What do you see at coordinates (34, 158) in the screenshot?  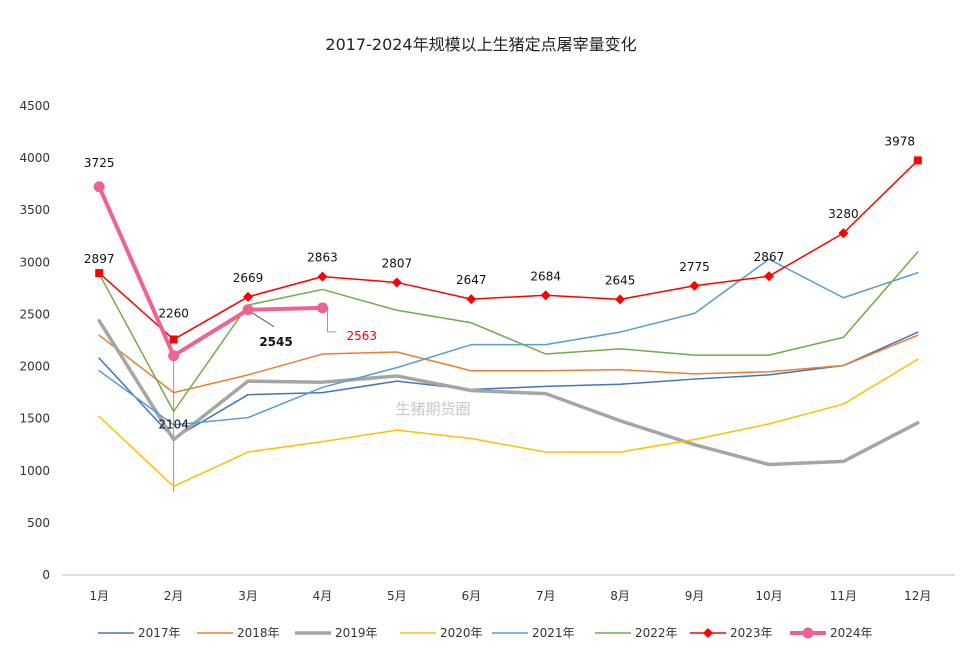 I see `y-tick-label: 4000` at bounding box center [34, 158].